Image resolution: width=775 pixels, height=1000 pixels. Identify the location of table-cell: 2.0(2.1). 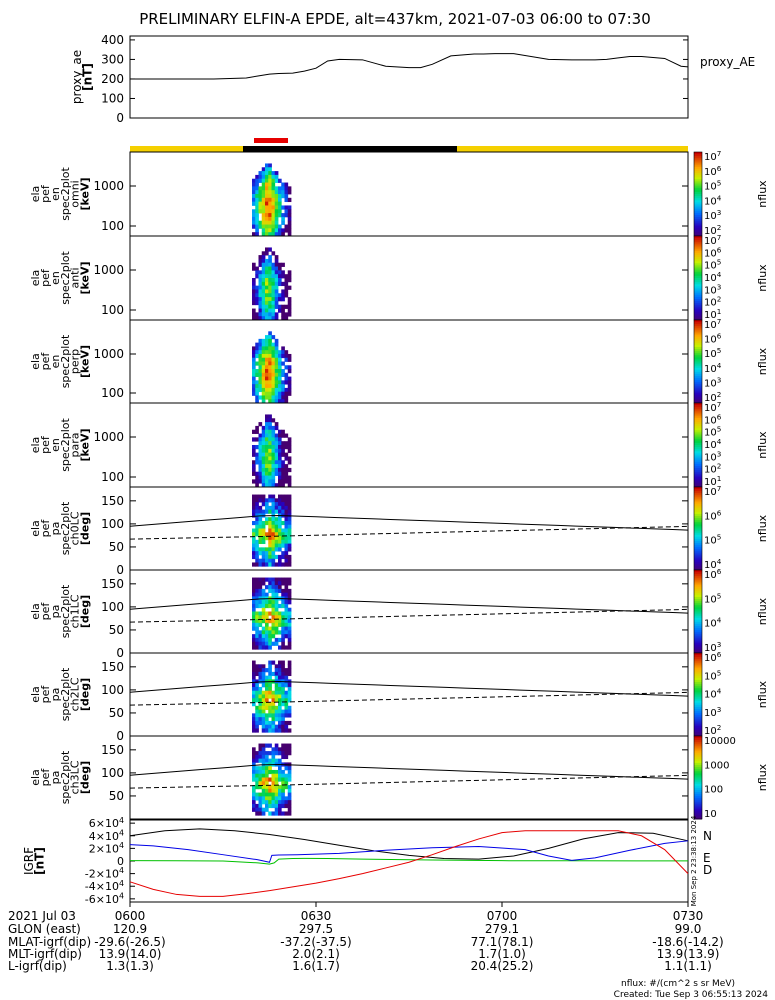
(316, 954).